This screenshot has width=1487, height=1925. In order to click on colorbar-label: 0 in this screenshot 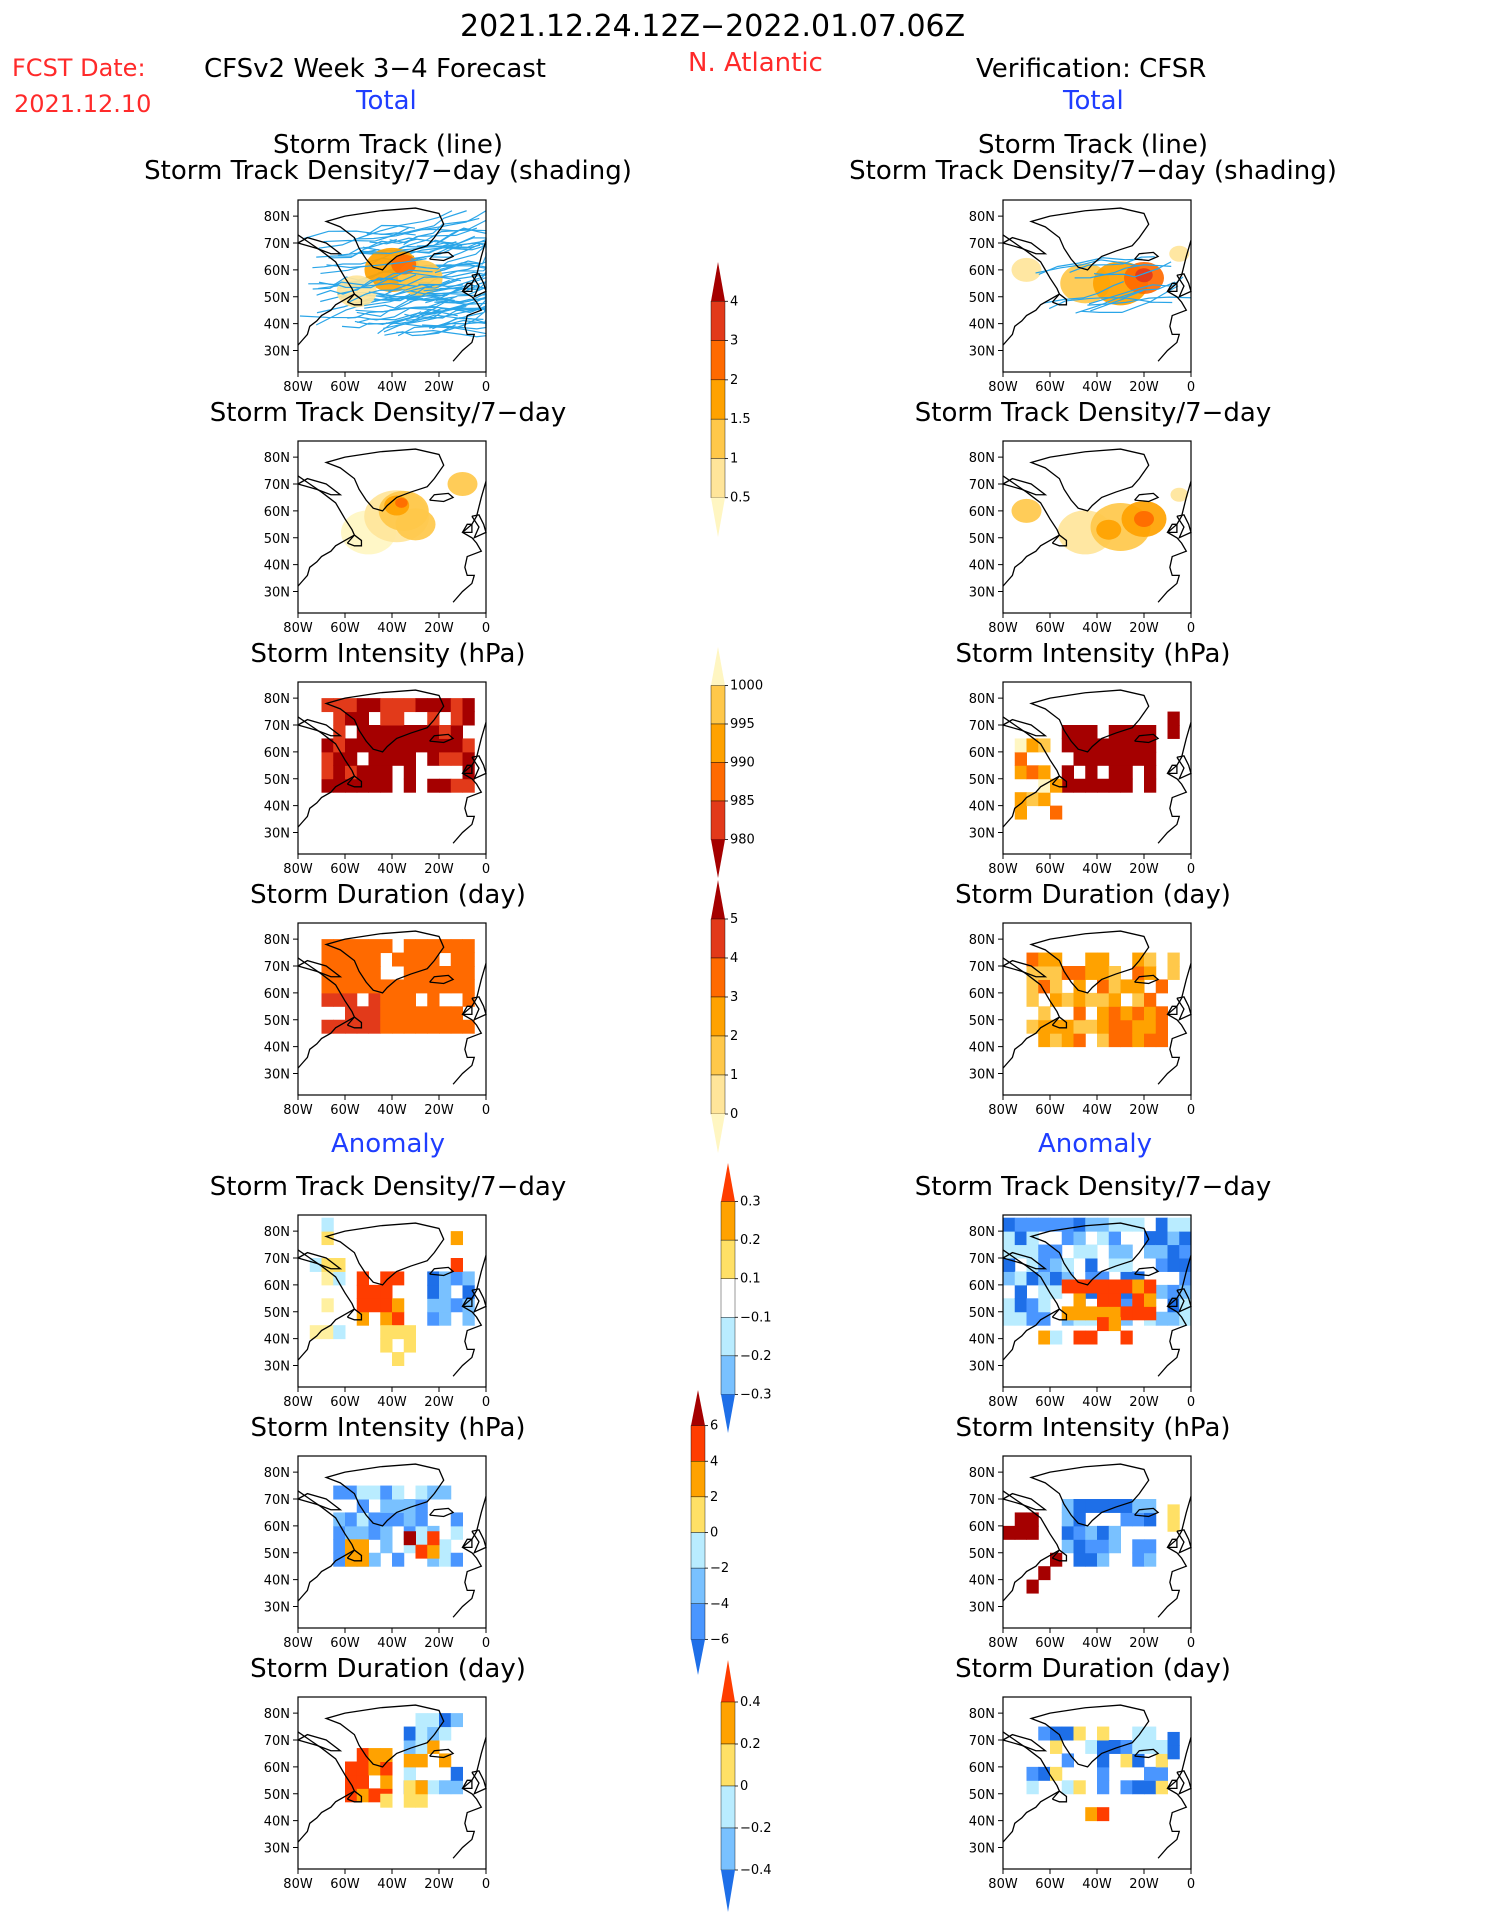, I will do `click(744, 1786)`.